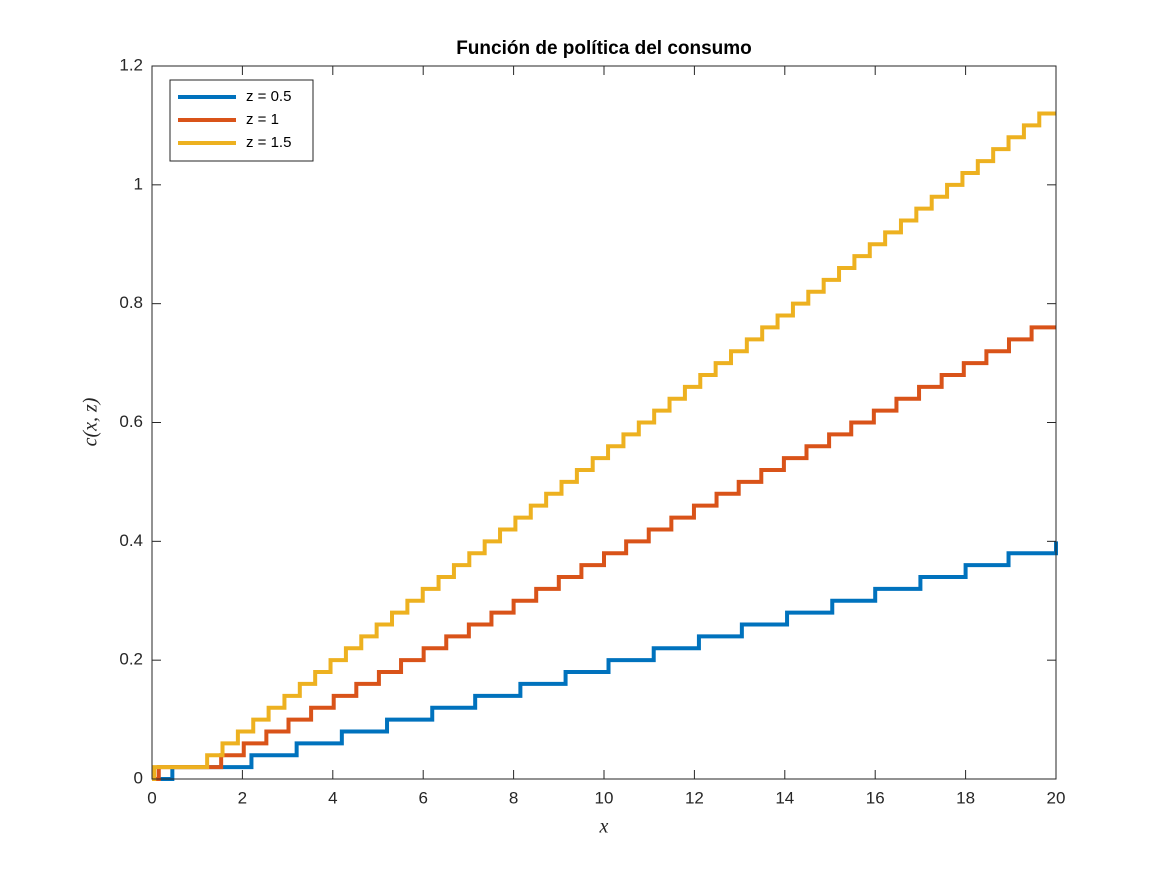  Describe the element at coordinates (965, 797) in the screenshot. I see `x-tick-label: 18` at that location.